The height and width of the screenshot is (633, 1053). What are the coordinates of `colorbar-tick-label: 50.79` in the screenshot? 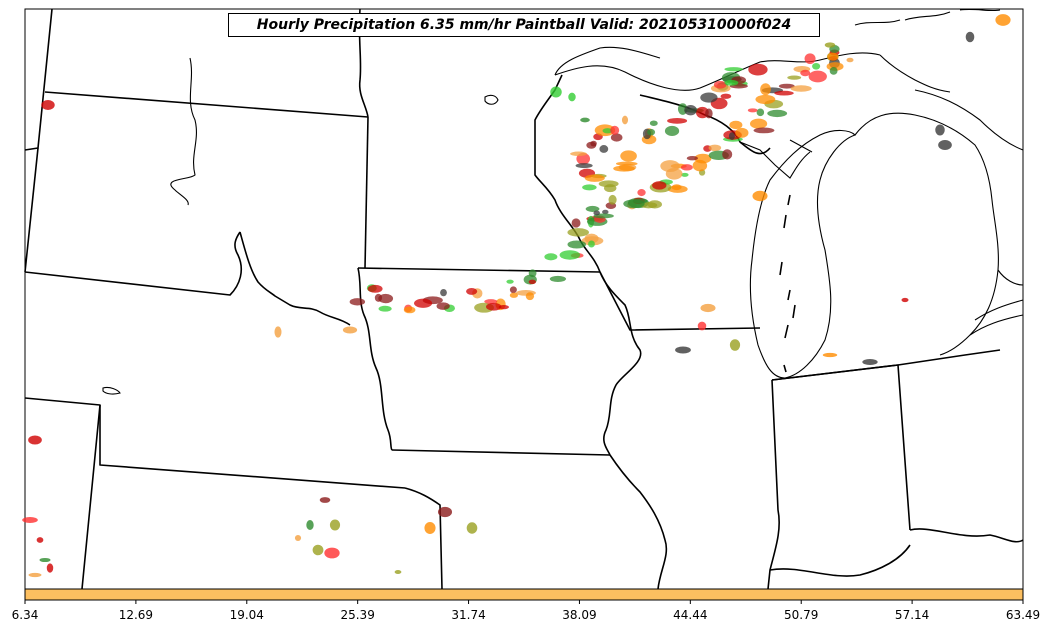 It's located at (801, 615).